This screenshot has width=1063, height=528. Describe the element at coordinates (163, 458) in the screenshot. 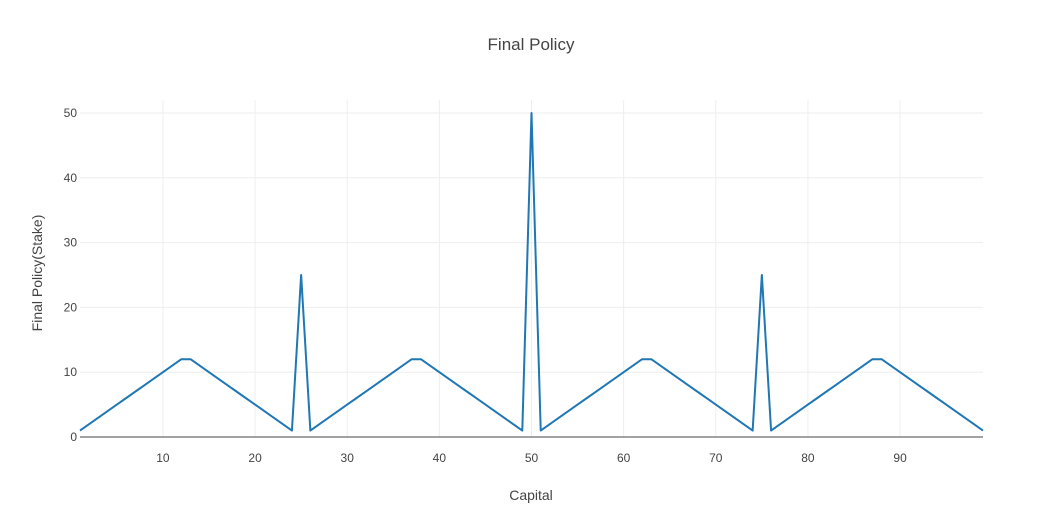

I see `x-tick-label: 10` at that location.